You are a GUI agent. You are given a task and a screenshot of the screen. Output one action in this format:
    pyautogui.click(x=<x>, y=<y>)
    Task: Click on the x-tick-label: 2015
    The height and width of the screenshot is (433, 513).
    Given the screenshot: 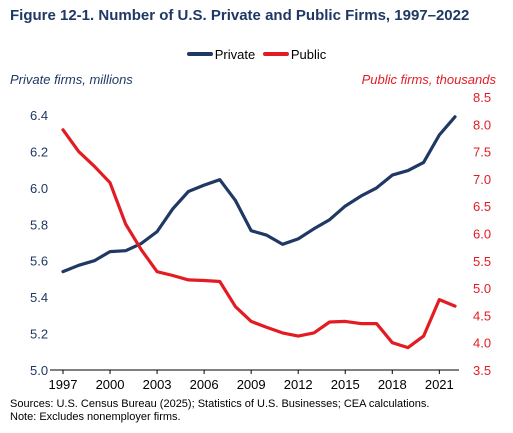 What is the action you would take?
    pyautogui.click(x=345, y=384)
    